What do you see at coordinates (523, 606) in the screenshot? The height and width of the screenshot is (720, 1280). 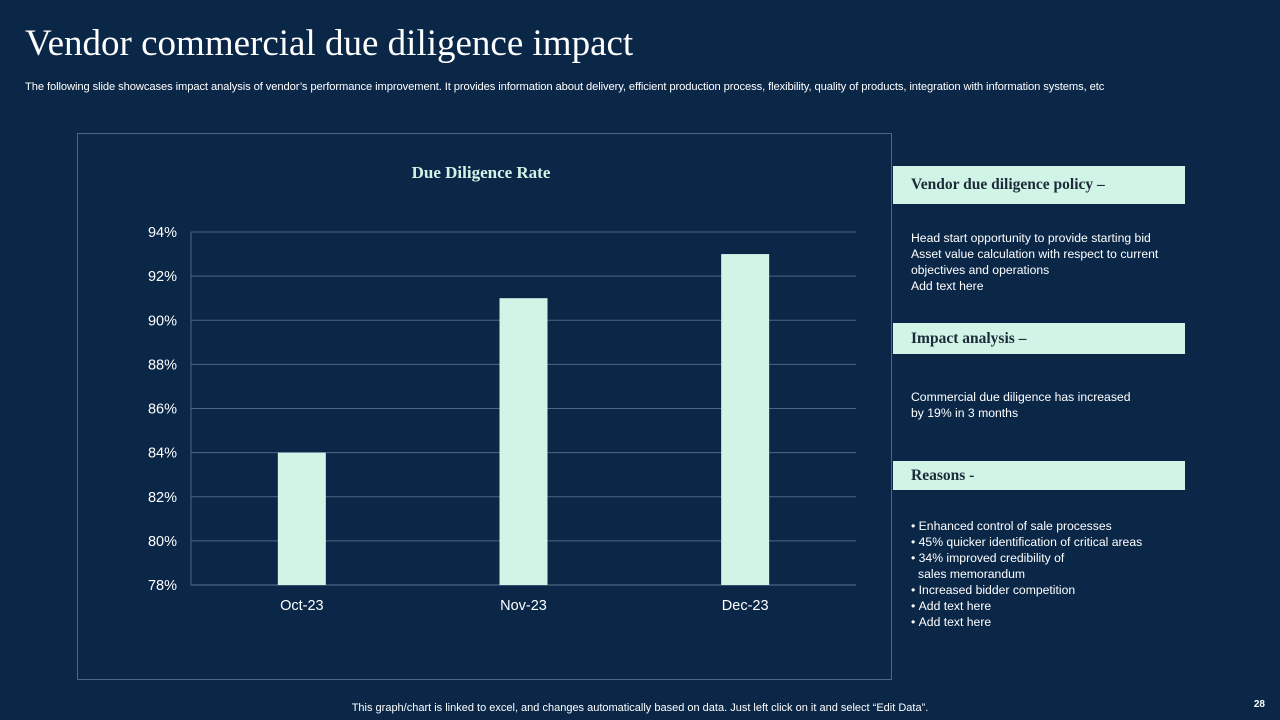 I see `x-tick-label: Nov-23` at bounding box center [523, 606].